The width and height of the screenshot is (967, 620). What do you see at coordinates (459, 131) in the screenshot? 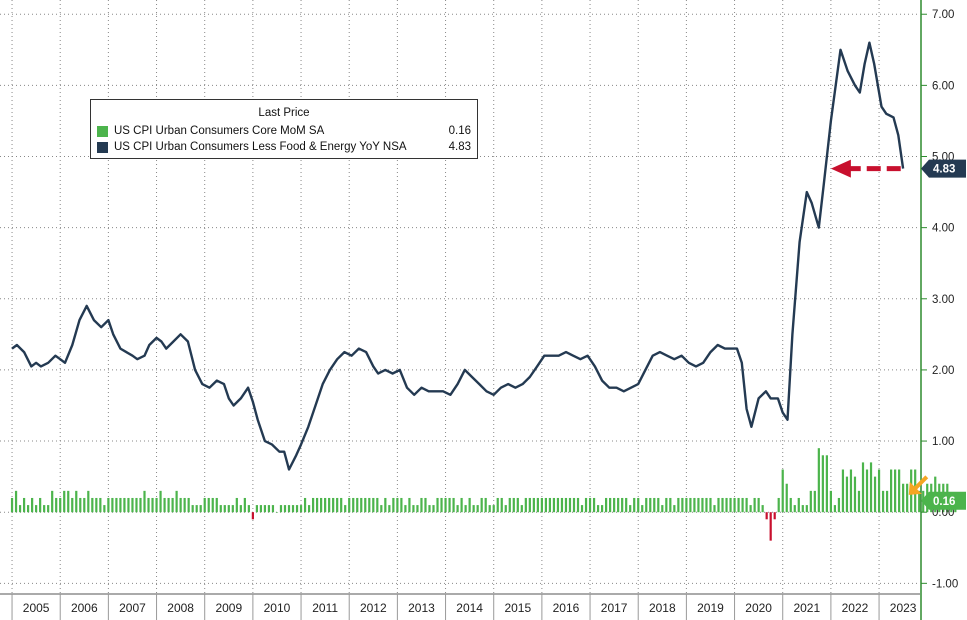
I see `legend-value-core-mom: 0.16` at bounding box center [459, 131].